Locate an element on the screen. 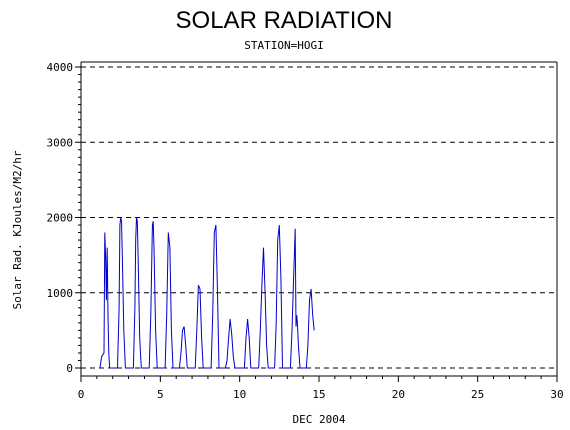 The image size is (570, 430). x-tick-label-30: 30 is located at coordinates (556, 394).